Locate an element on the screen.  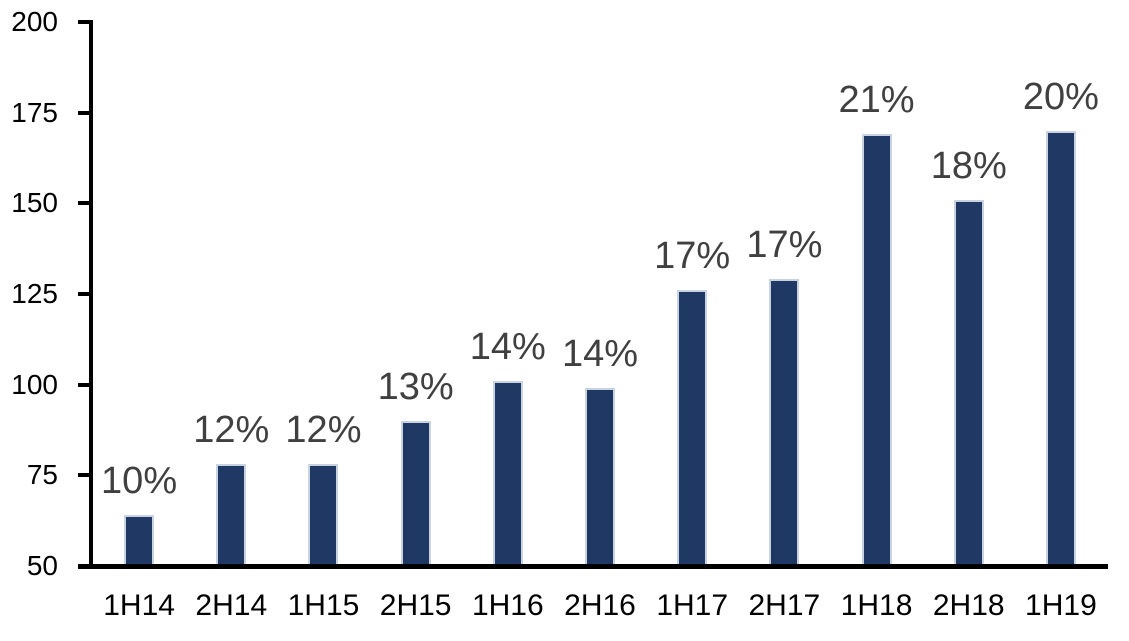
y-tick-label: 125 is located at coordinates (34, 293).